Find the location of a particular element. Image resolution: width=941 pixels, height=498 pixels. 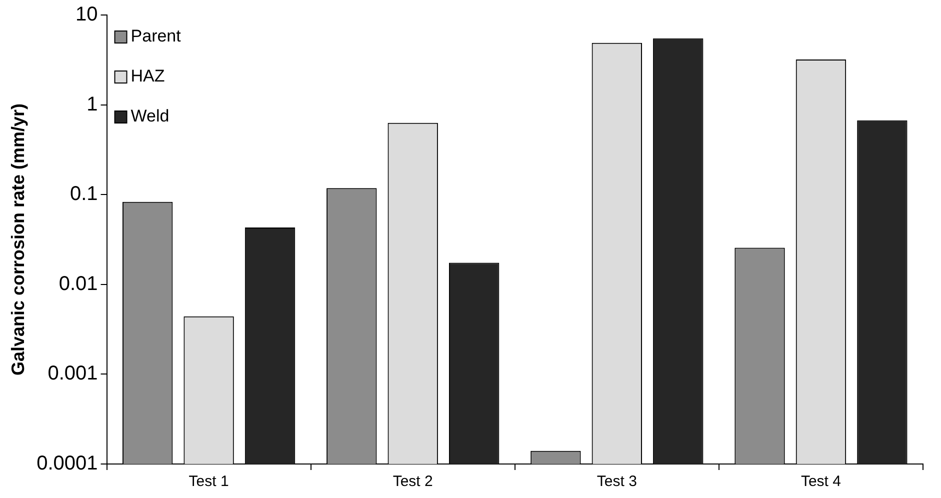

x-tick-label: Test 2 is located at coordinates (412, 481).